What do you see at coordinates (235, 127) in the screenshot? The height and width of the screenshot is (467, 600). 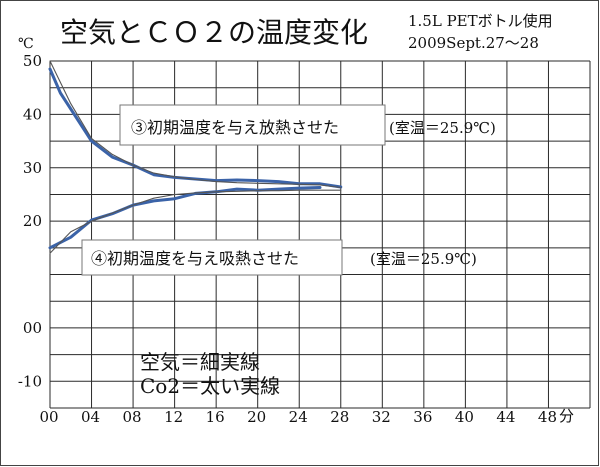 I see `heat-release-annotation: ③初期温度を与え放熱させた` at bounding box center [235, 127].